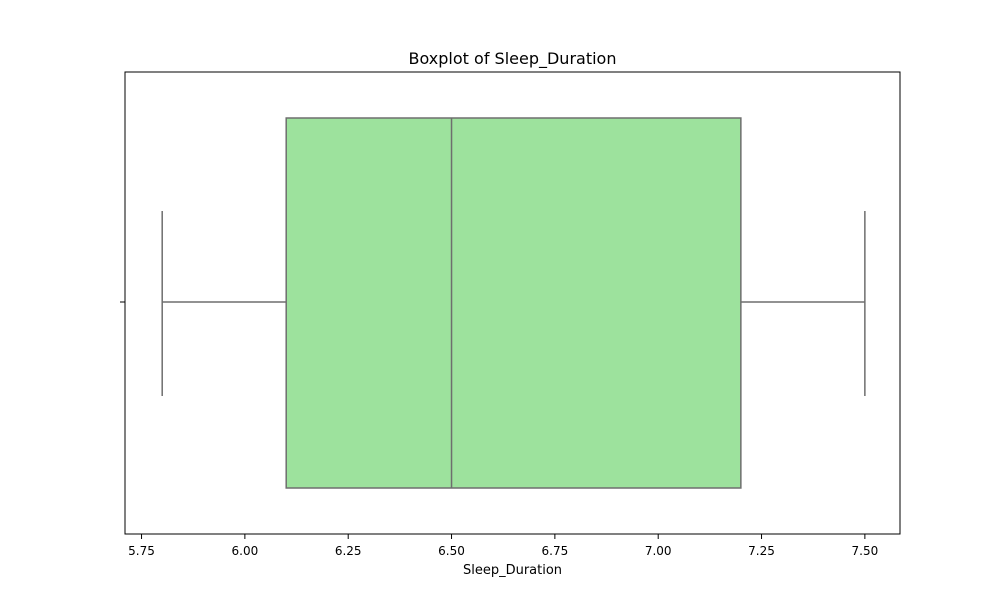  I want to click on x-tick-label: 5.75, so click(141, 551).